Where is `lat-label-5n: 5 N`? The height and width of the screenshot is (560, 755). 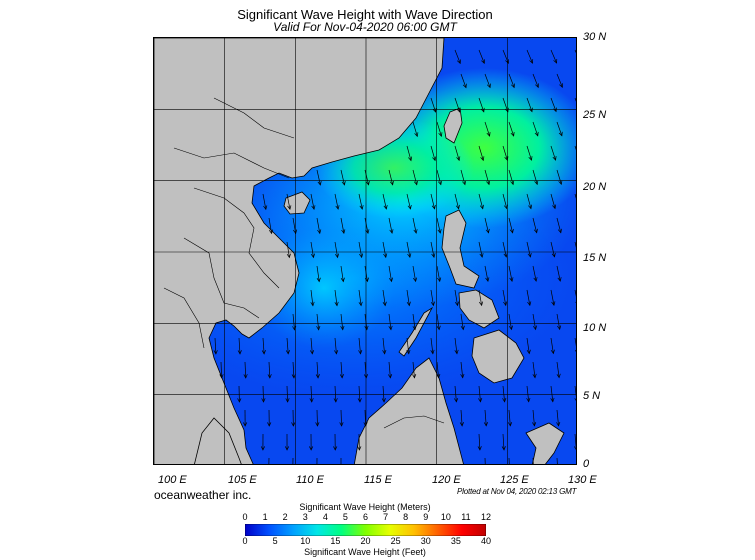 lat-label-5n: 5 N is located at coordinates (592, 396).